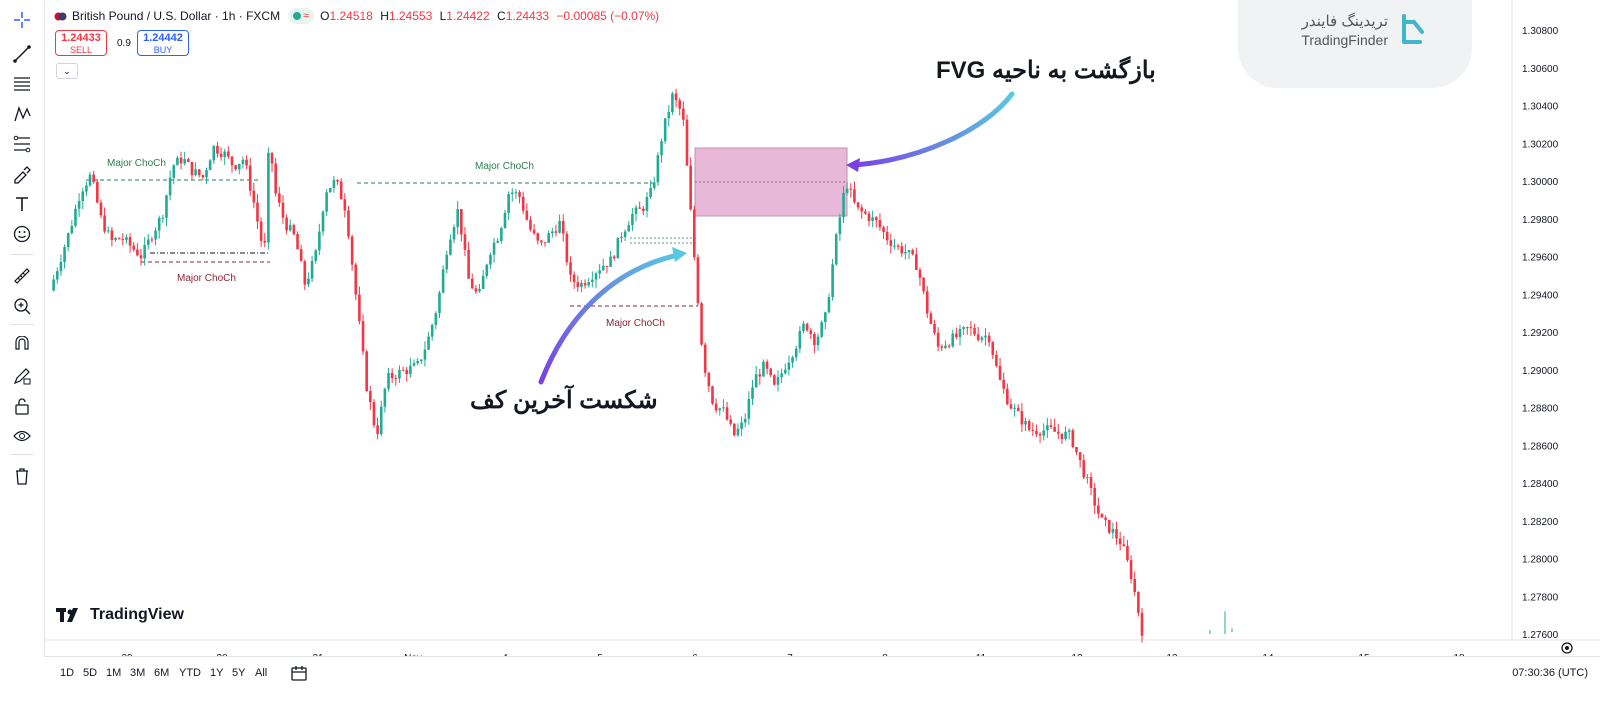  I want to click on pattern-icon, so click(22, 114).